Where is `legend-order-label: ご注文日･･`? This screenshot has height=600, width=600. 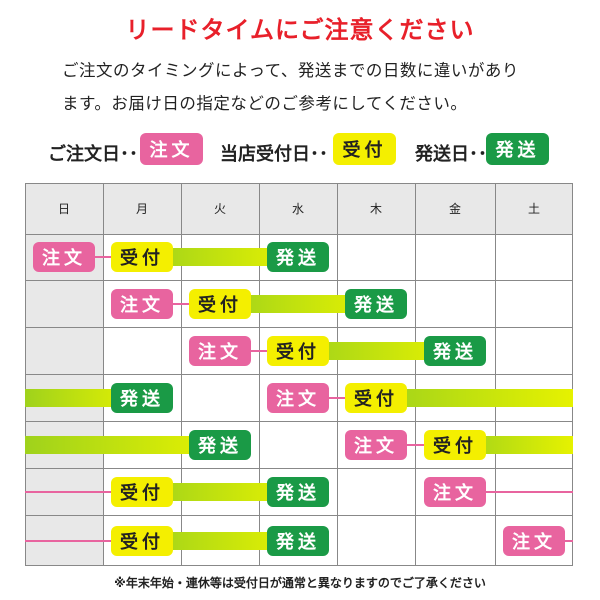
legend-order-label: ご注文日･･ is located at coordinates (93, 154).